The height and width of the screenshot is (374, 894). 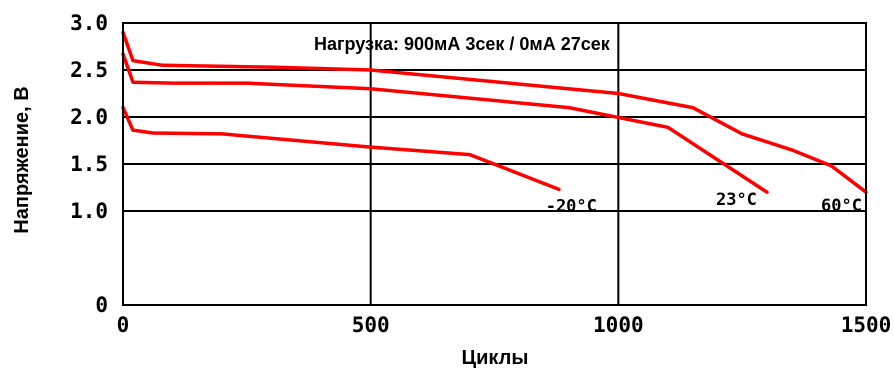 I want to click on x-tick-label: 1500, so click(x=866, y=325).